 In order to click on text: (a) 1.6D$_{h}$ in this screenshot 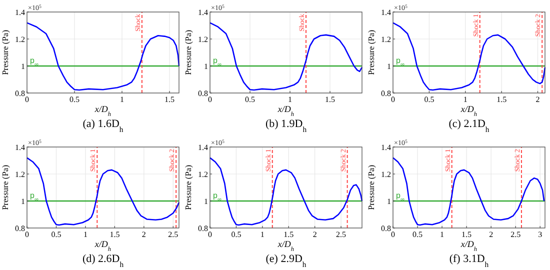, I will do `click(103, 126)`.